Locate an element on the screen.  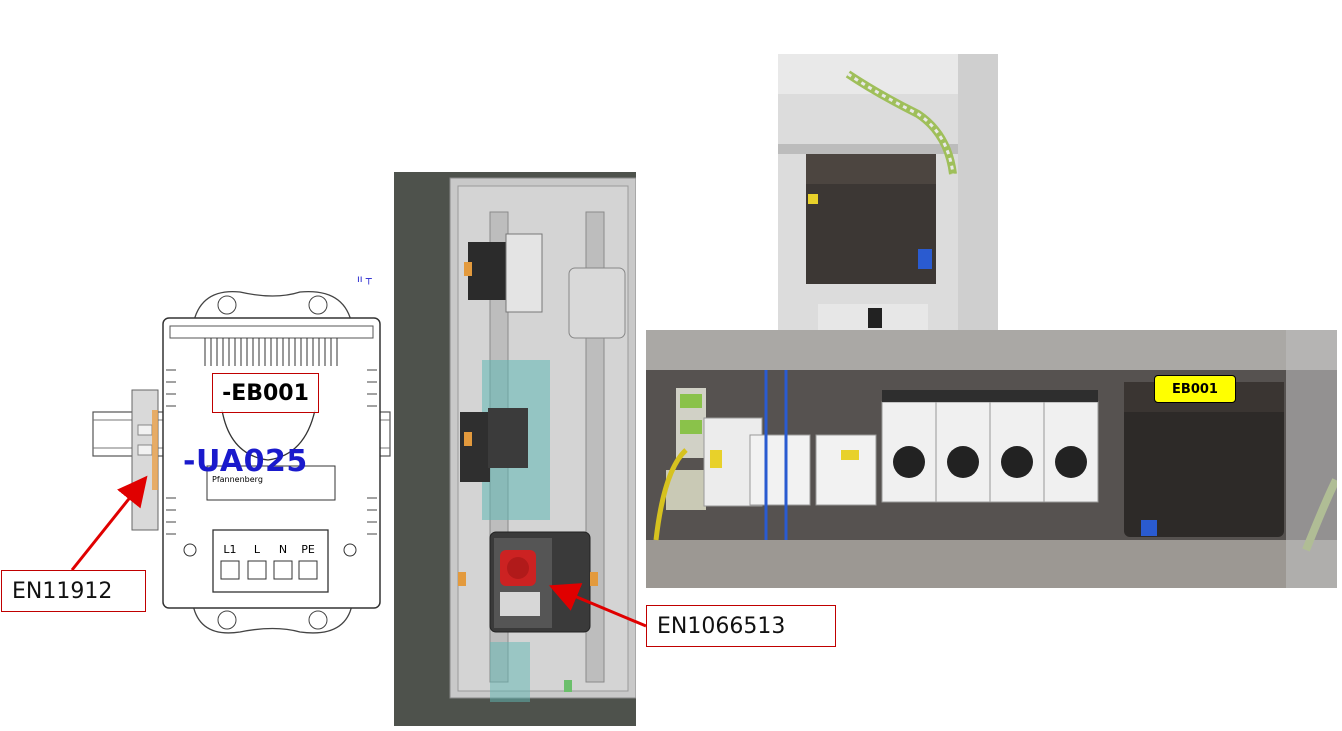
photo-top-svg is located at coordinates (888, 193).